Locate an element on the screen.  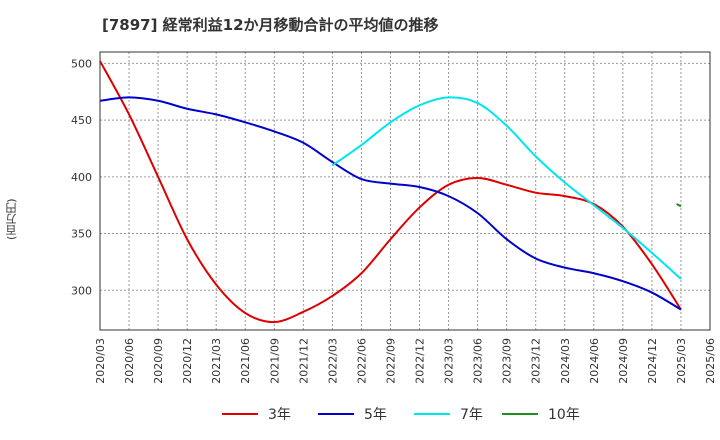
y-tick-labels: 300 350 400 450 500 is located at coordinates (81, 177).